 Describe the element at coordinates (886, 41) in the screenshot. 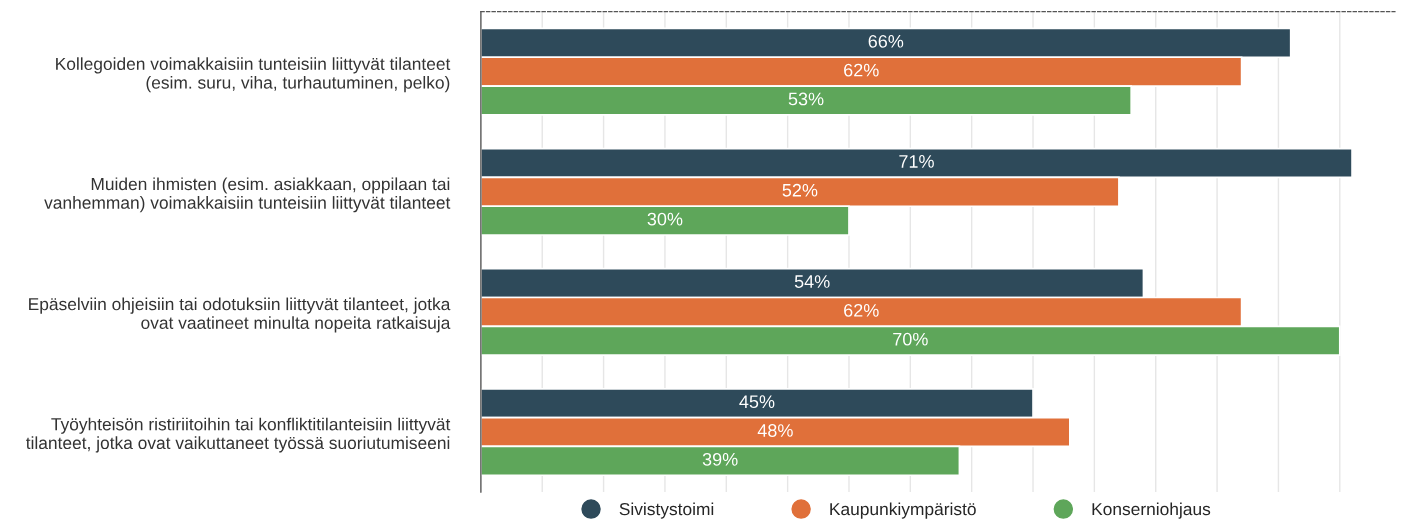

I see `data-label: 66%` at that location.